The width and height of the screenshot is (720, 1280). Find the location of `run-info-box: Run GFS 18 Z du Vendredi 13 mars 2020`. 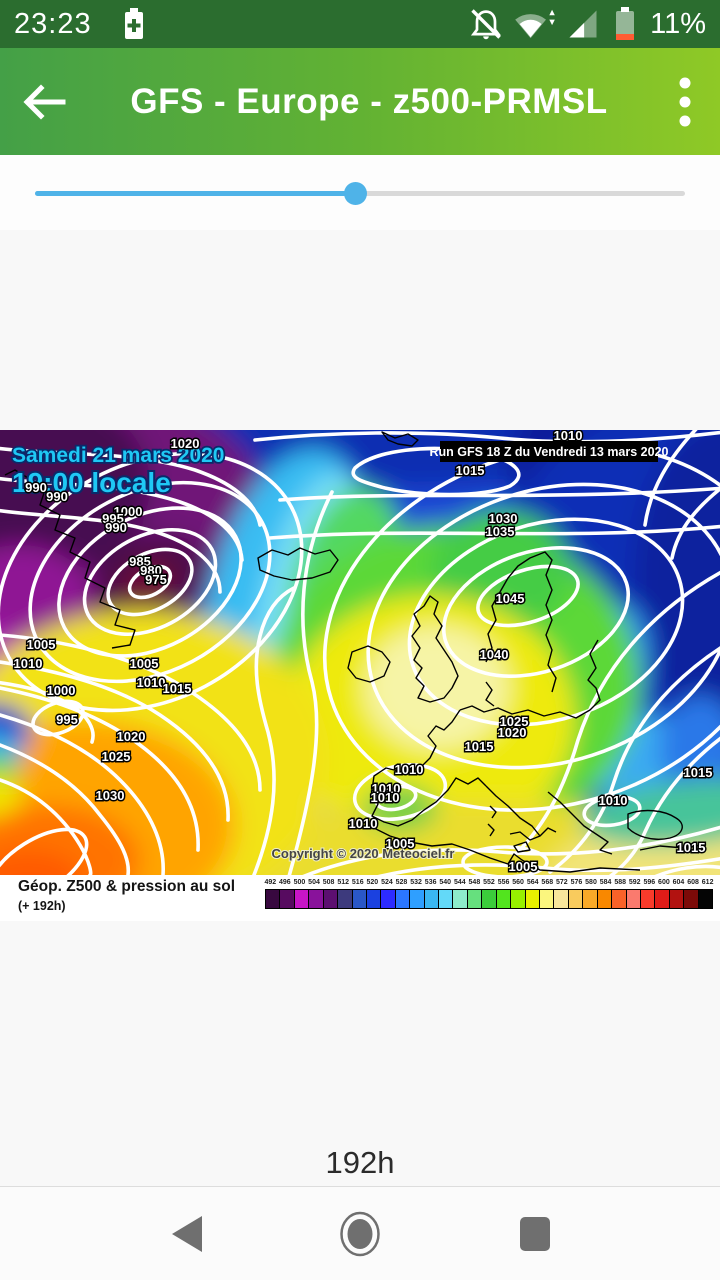

run-info-box: Run GFS 18 Z du Vendredi 13 mars 2020 is located at coordinates (549, 451).